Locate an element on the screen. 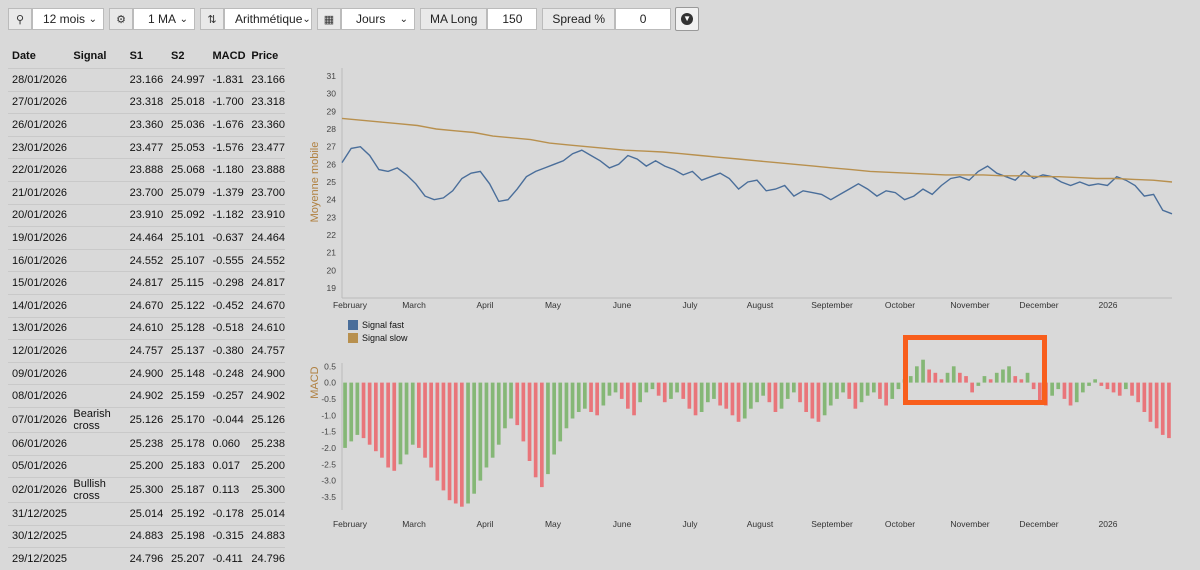 Image resolution: width=1200 pixels, height=570 pixels. header-date: Date is located at coordinates (24, 56).